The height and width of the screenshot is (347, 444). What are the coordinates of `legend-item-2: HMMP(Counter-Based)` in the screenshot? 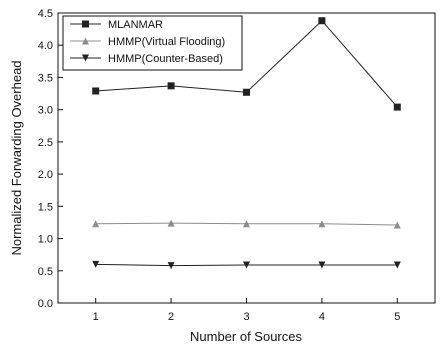 It's located at (146, 59).